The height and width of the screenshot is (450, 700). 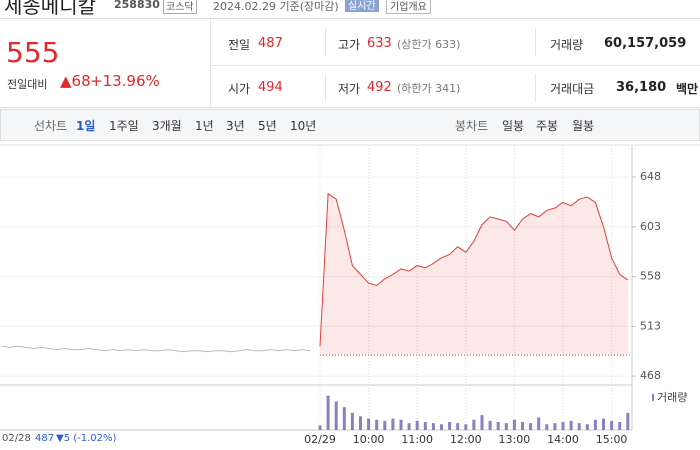 I want to click on candle-tab: 월봉, so click(x=583, y=126).